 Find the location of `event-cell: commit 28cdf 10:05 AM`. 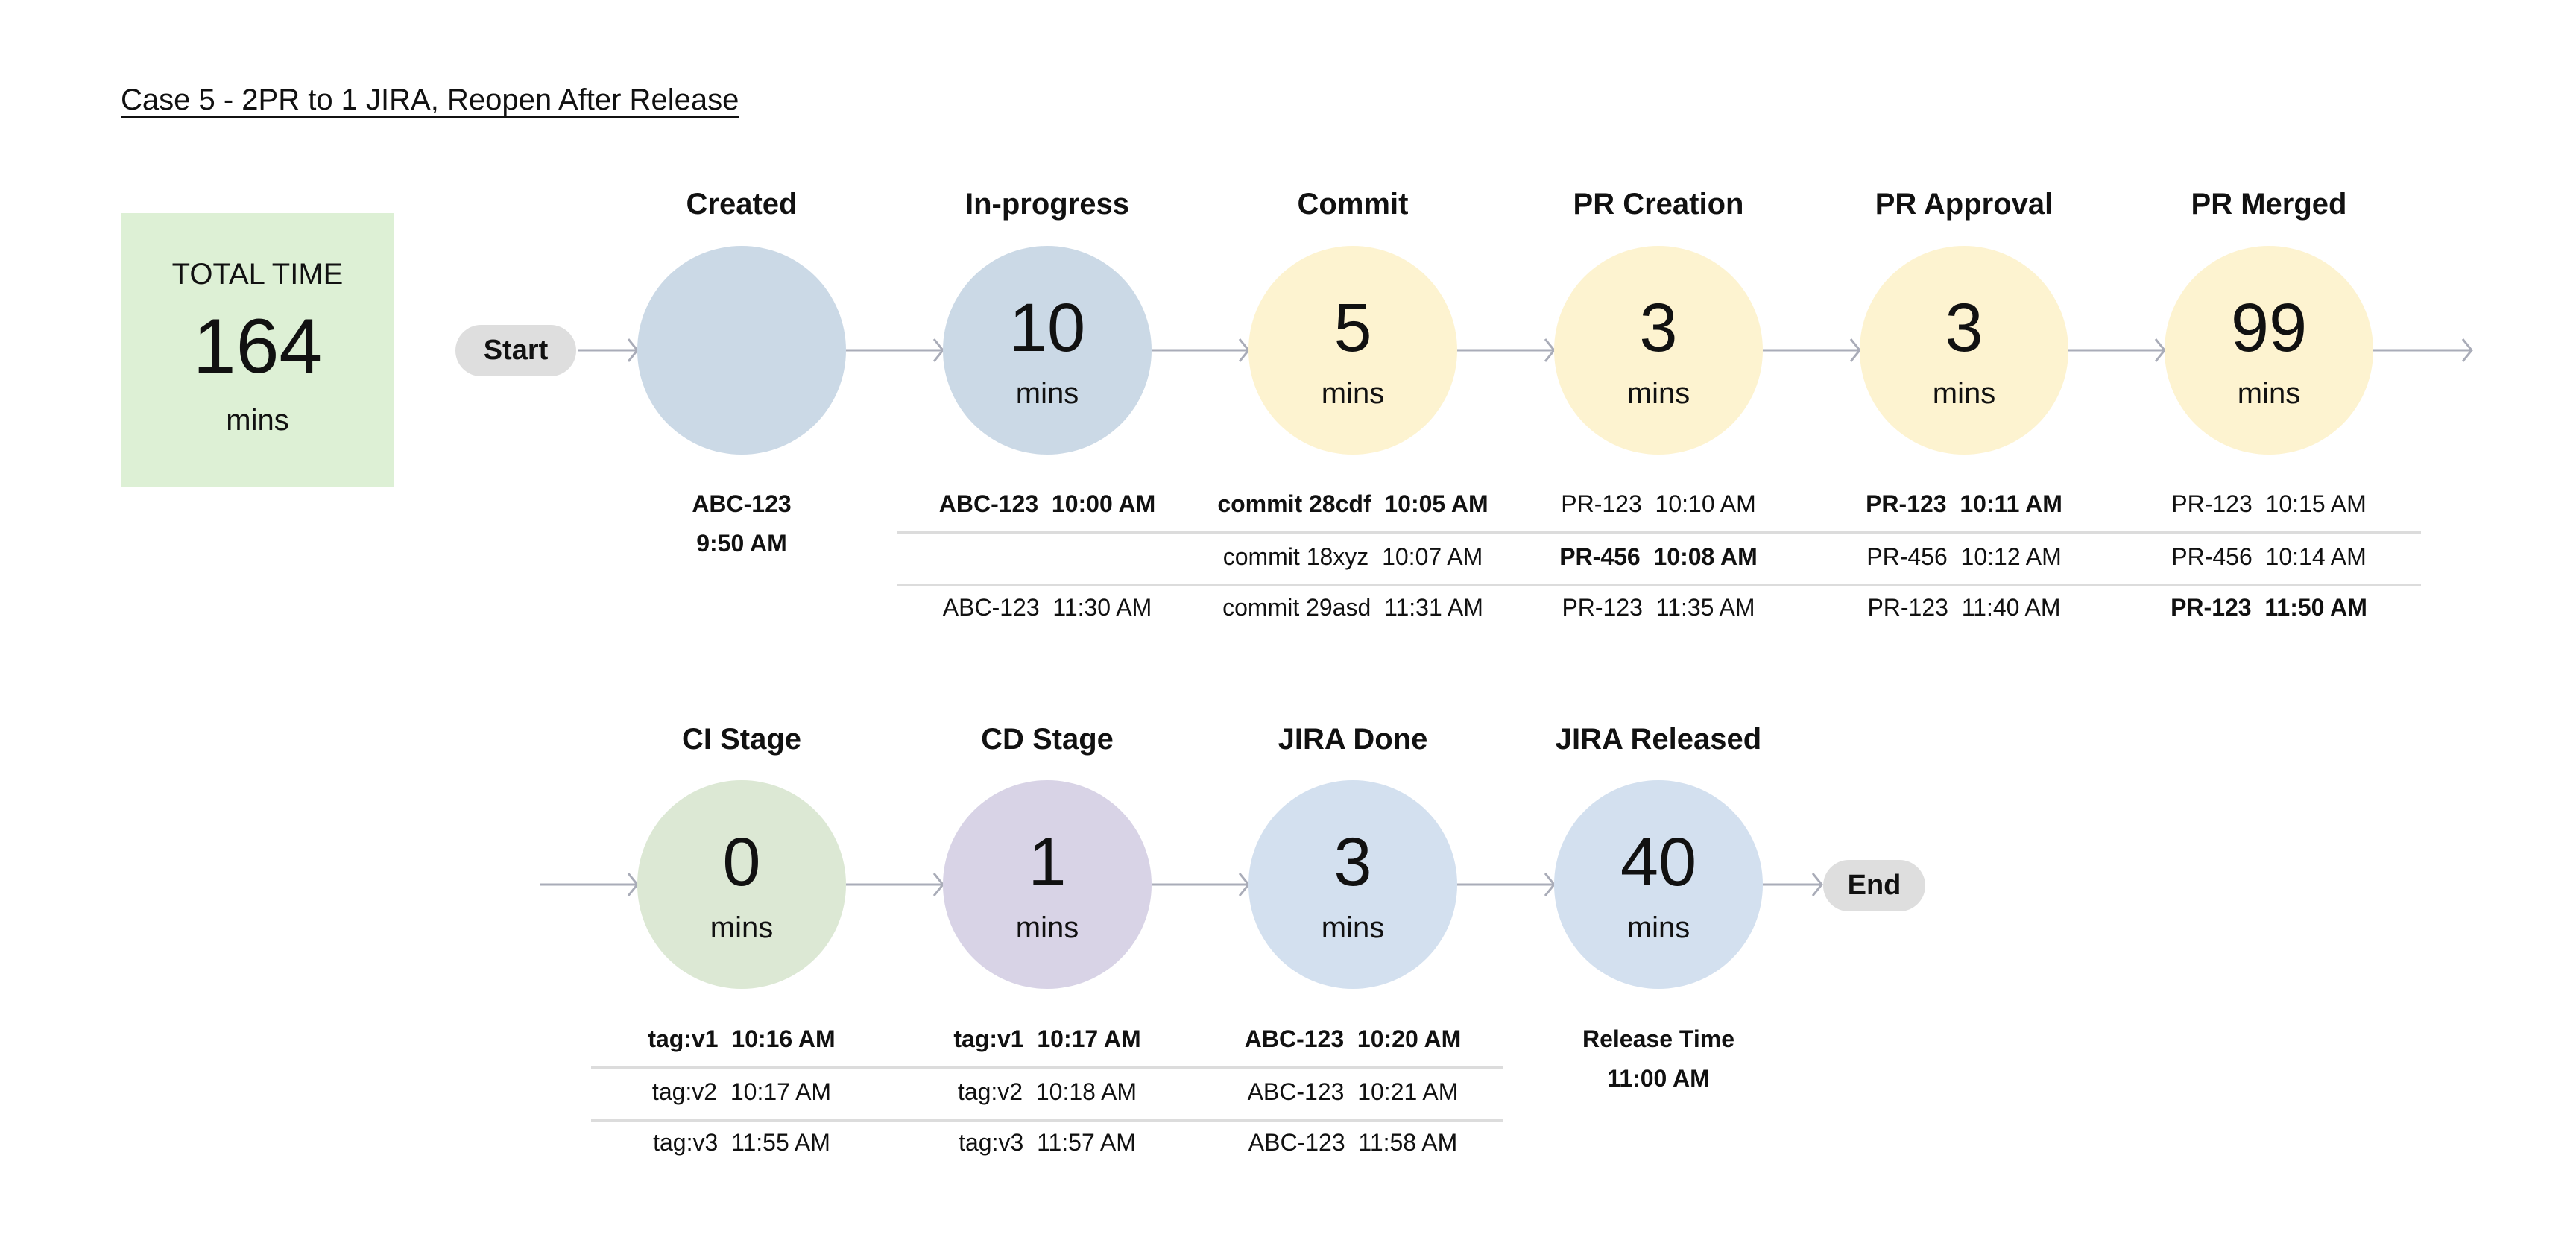

event-cell: commit 28cdf 10:05 AM is located at coordinates (1353, 503).